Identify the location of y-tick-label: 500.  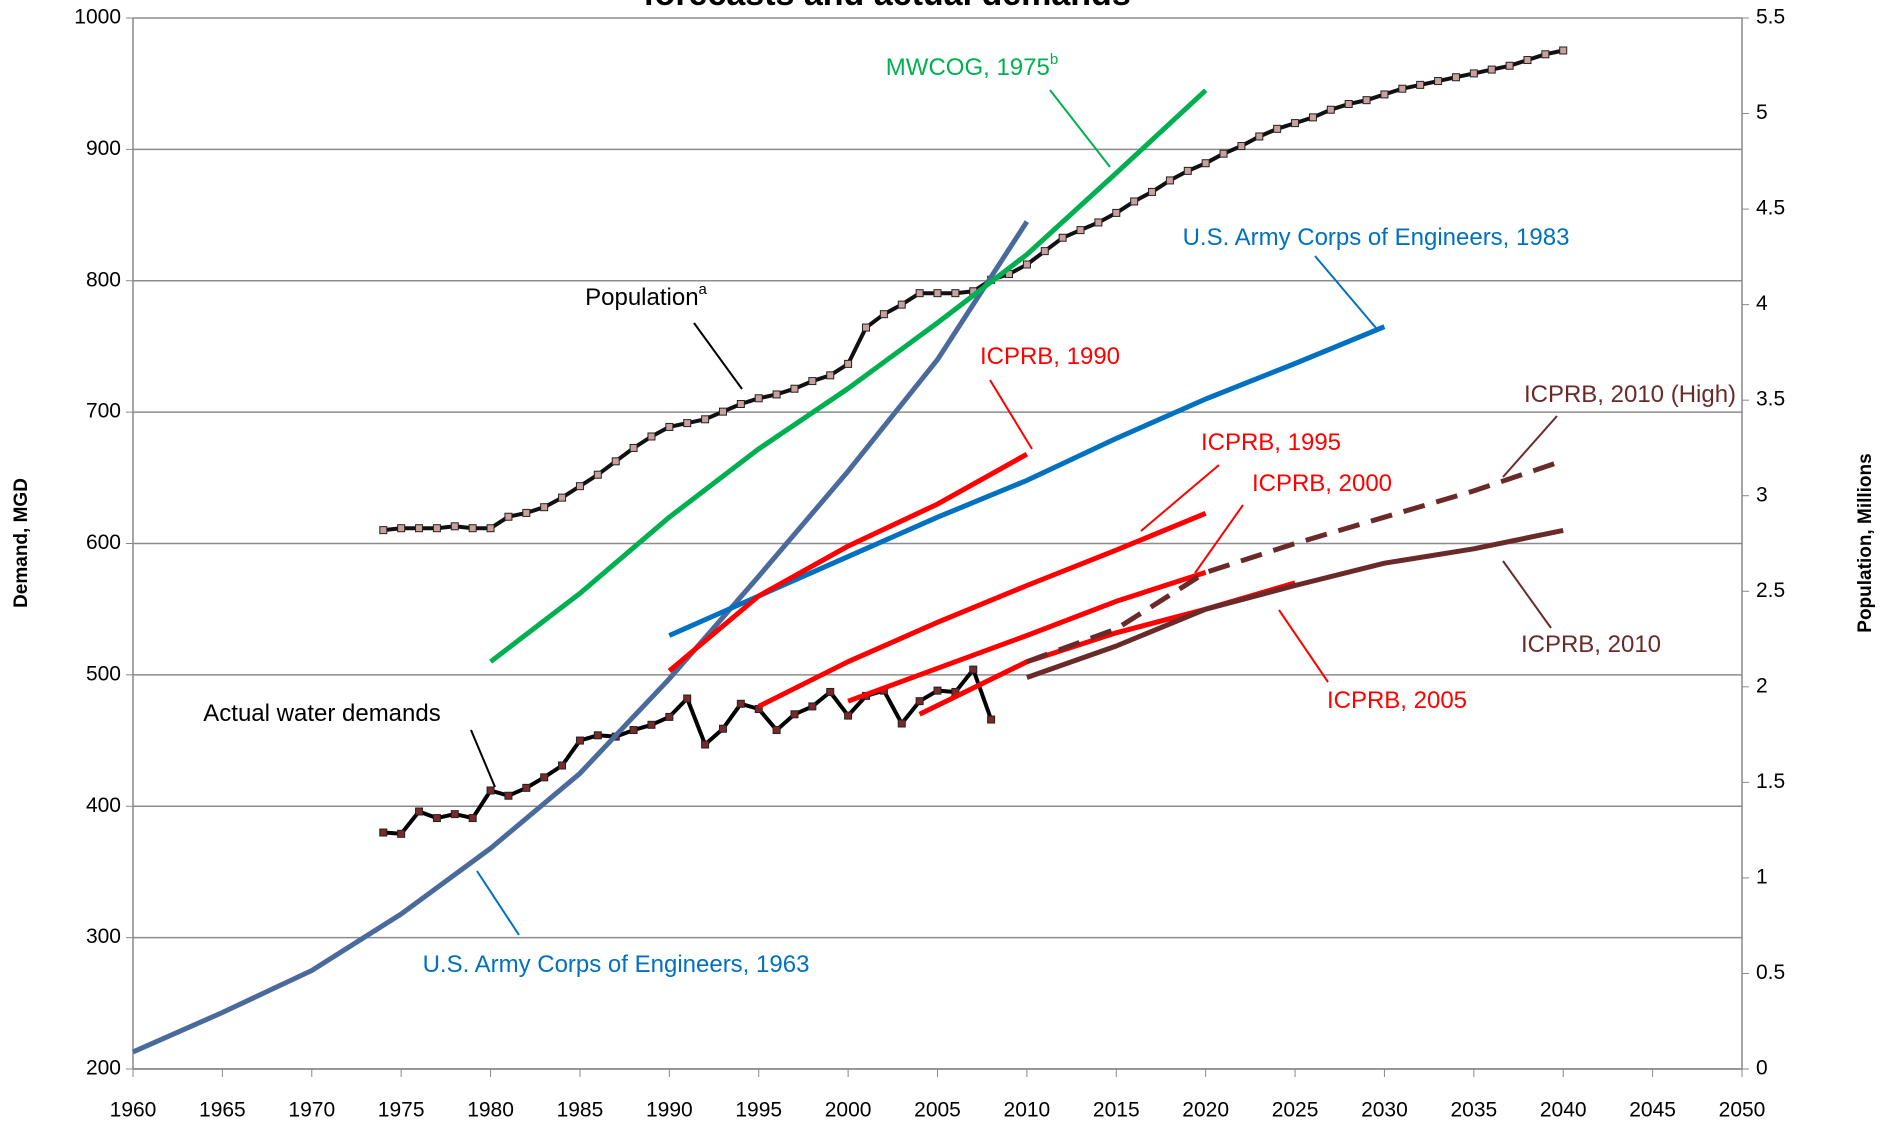
(103, 673).